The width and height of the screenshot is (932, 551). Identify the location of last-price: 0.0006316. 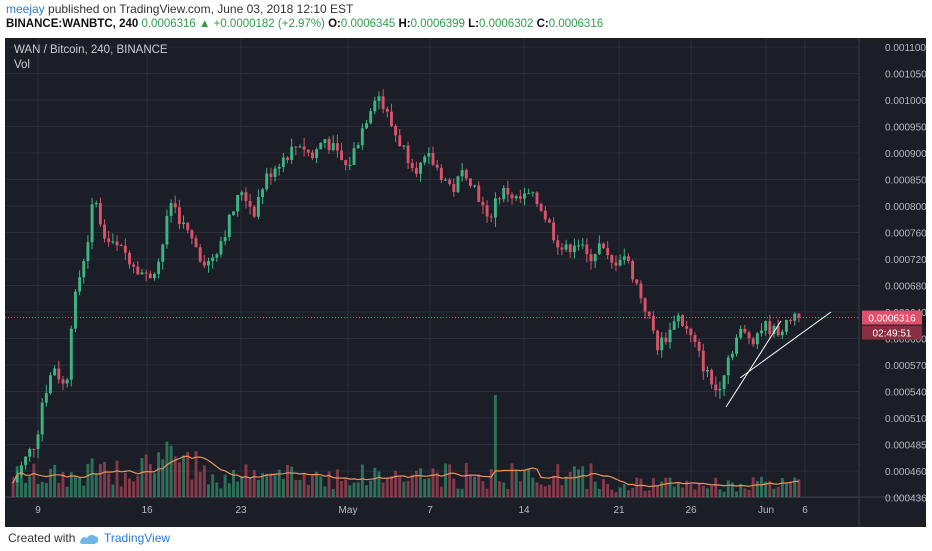
(168, 24).